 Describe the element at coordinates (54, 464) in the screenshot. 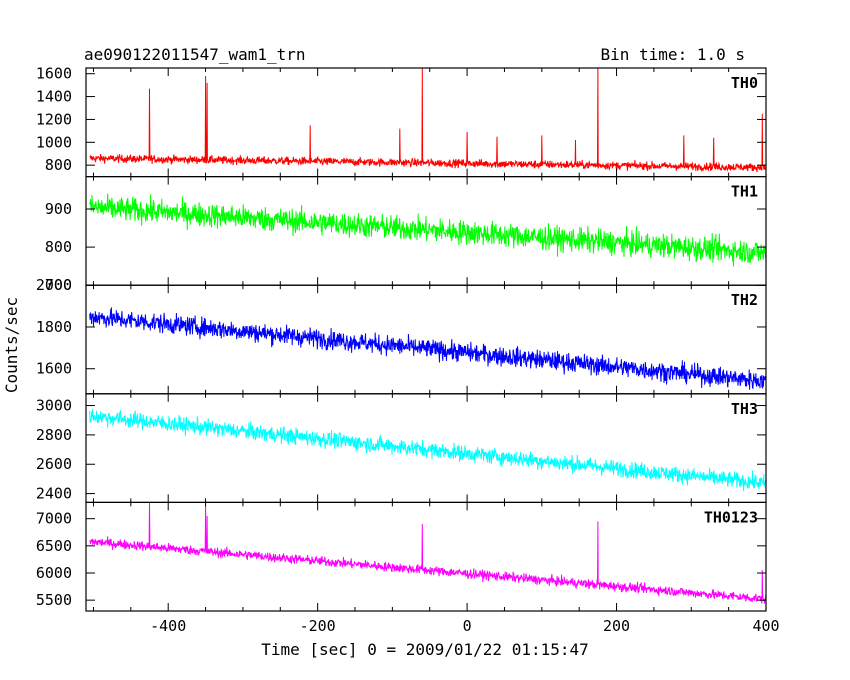

I see `y-tick-label: 2600` at that location.